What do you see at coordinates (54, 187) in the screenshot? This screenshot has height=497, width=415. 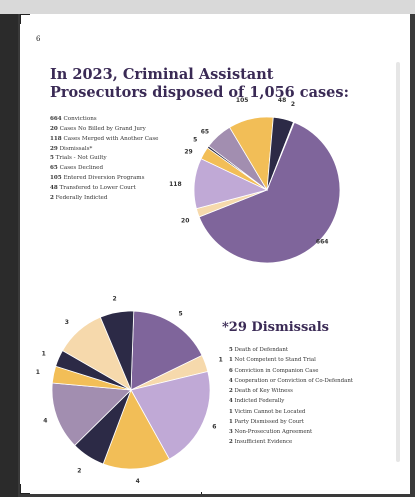 I see `item-count: 48` at bounding box center [54, 187].